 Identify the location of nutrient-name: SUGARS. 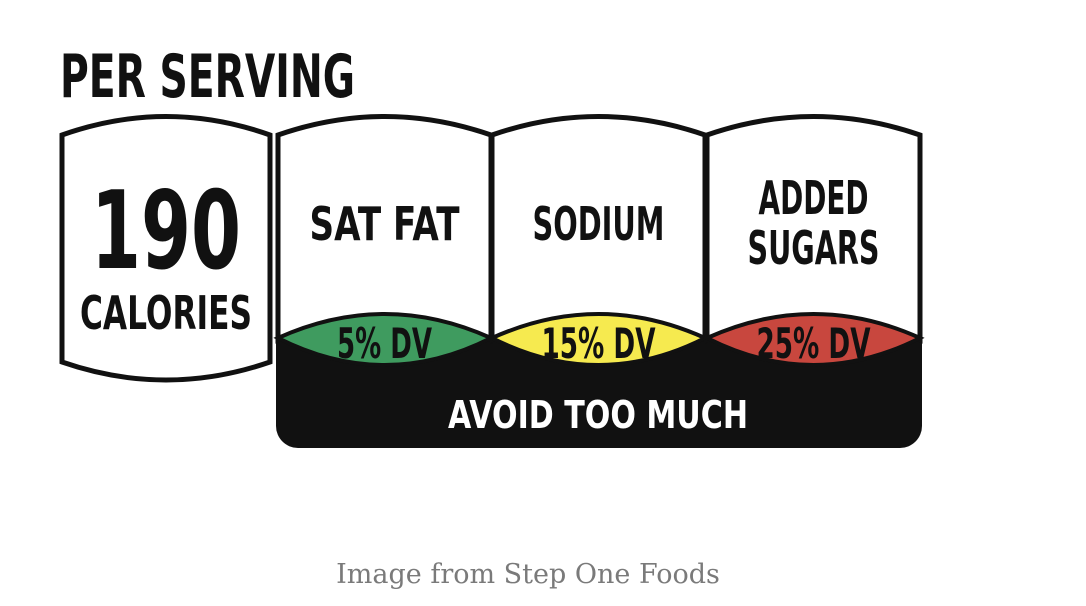
(814, 248).